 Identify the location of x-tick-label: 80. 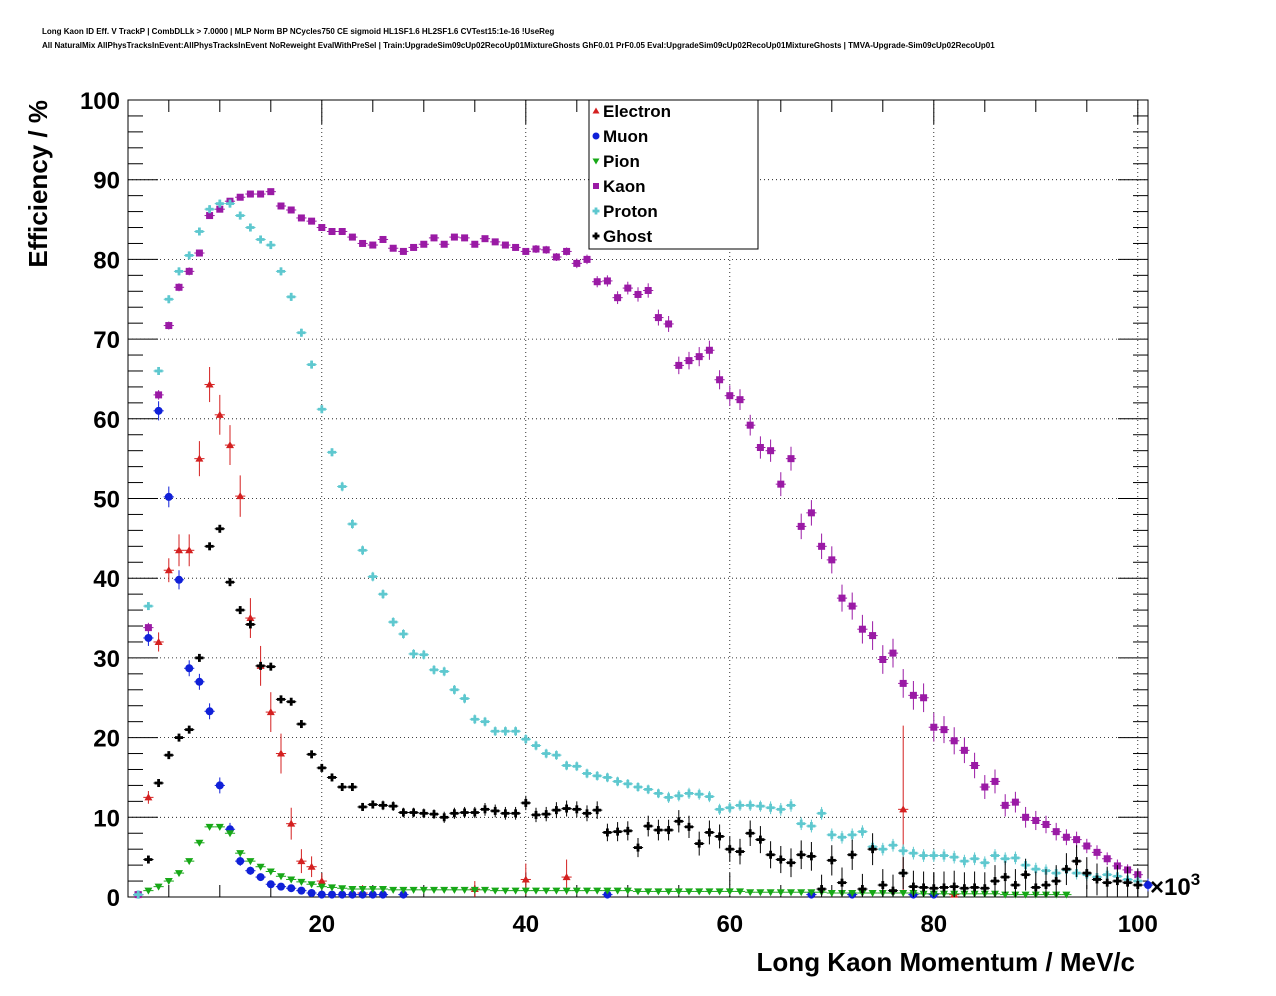
(933, 924).